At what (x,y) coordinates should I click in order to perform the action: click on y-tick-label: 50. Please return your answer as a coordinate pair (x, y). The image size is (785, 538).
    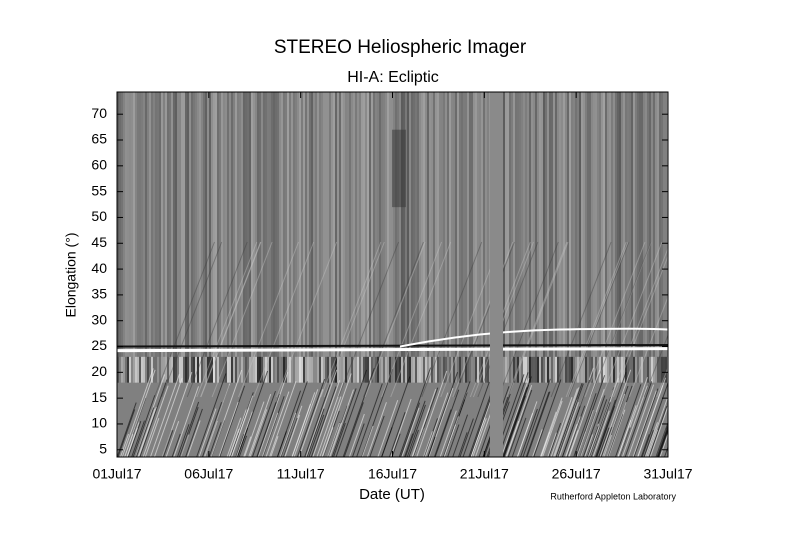
    Looking at the image, I should click on (99, 216).